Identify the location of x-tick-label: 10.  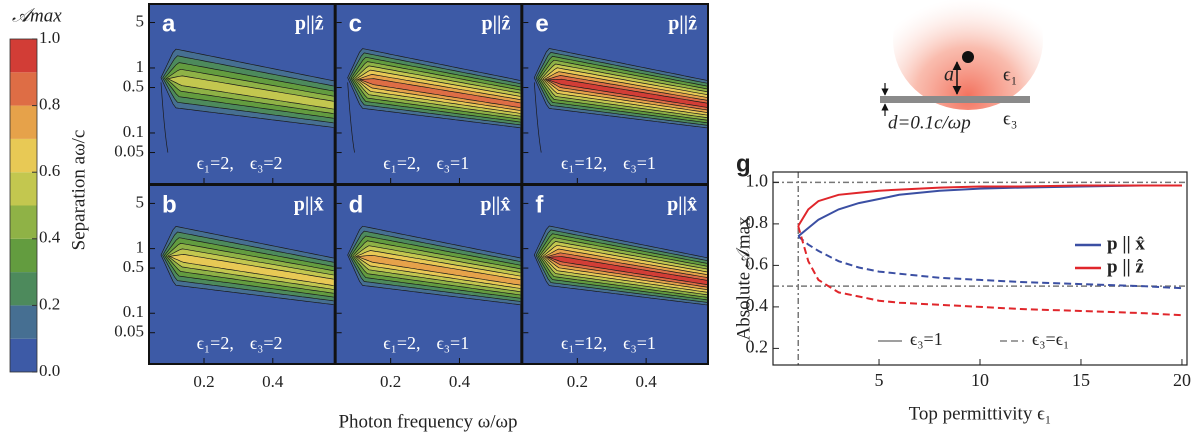
(980, 380).